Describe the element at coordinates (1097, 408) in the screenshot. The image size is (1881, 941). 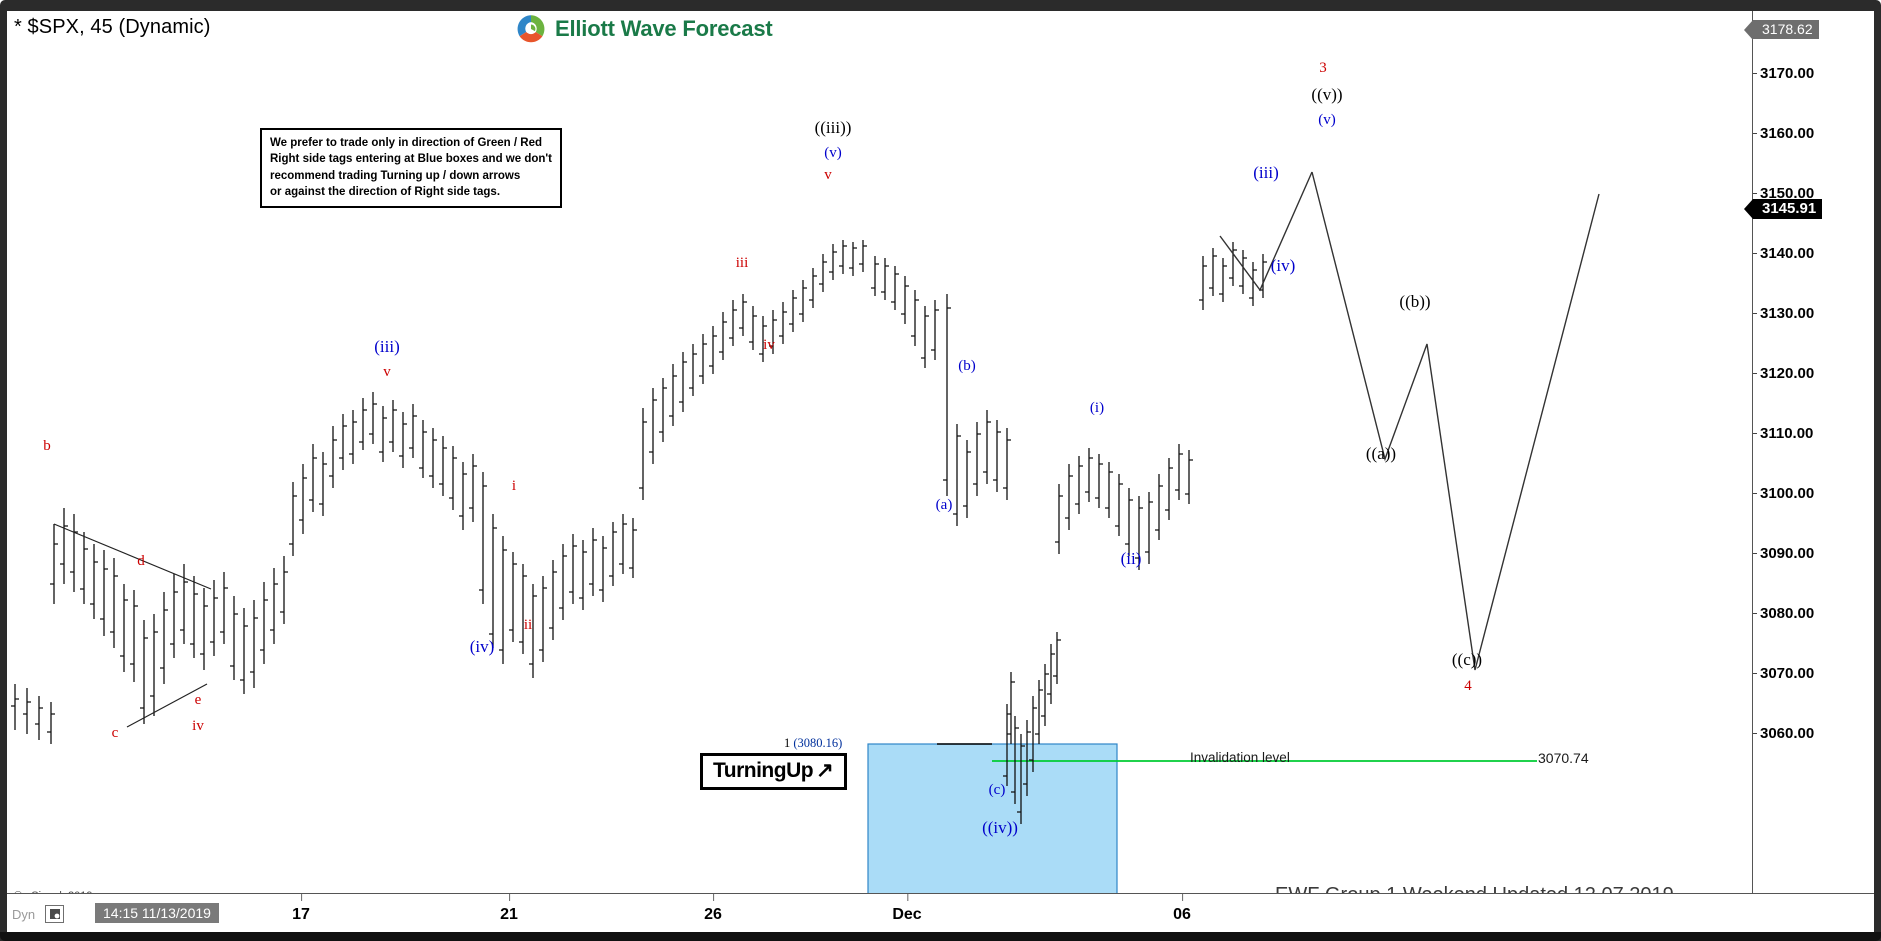
I see `wave-label-17: (i)` at that location.